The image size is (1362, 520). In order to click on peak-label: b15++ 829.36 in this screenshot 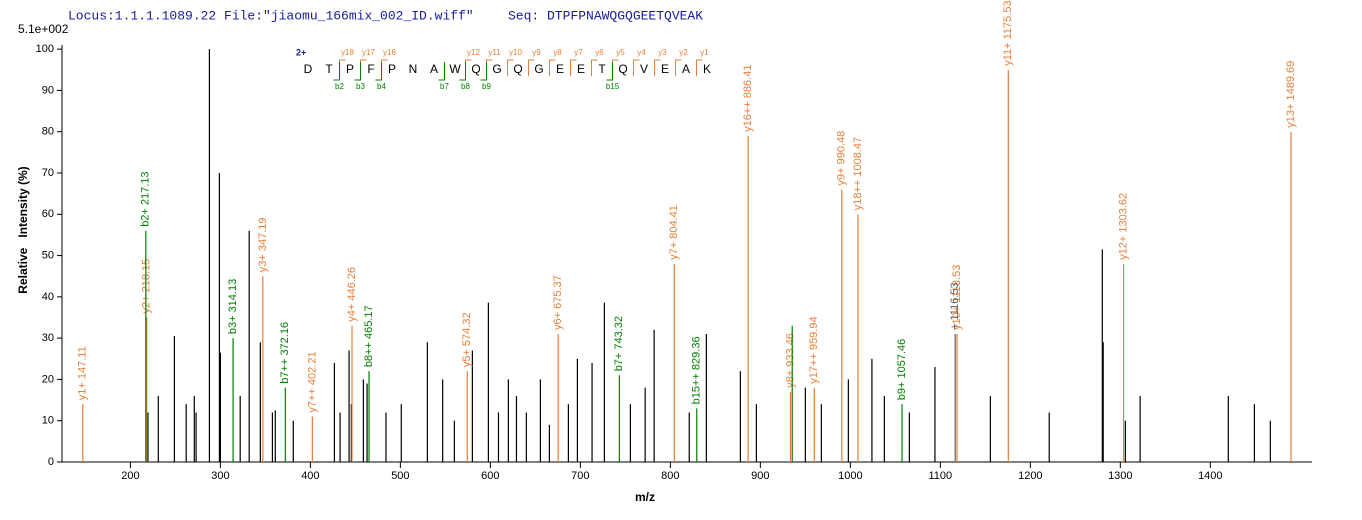, I will do `click(697, 370)`.